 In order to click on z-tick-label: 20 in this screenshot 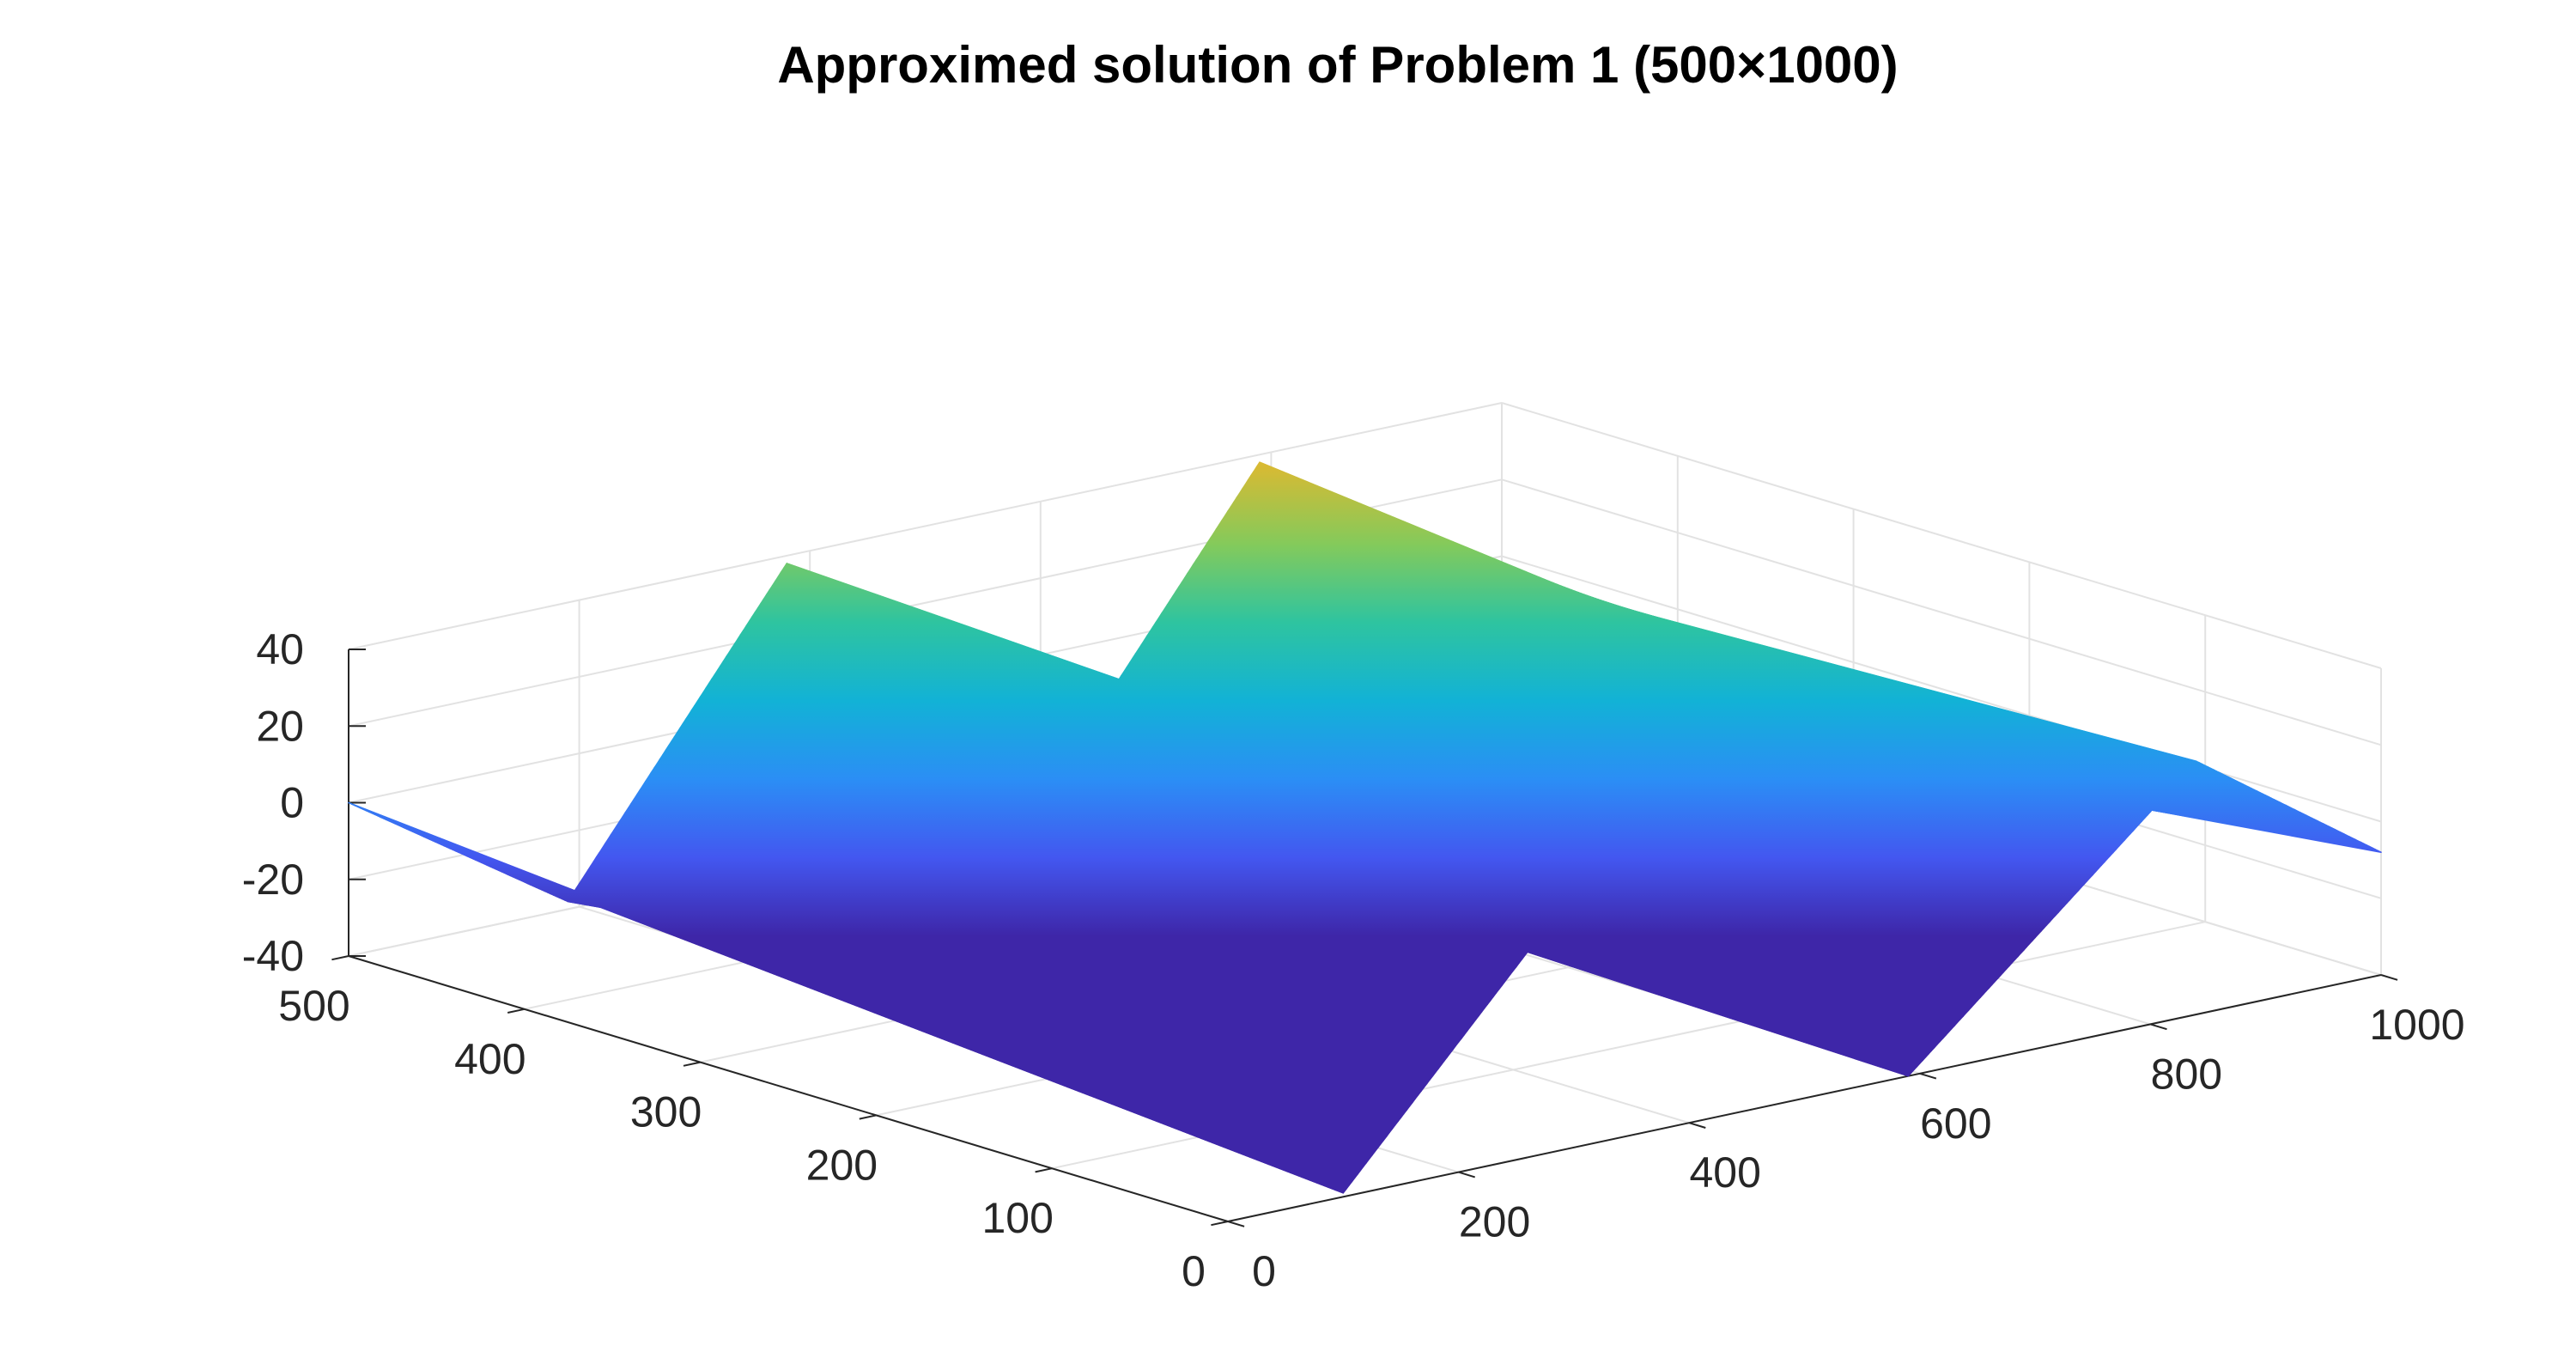, I will do `click(280, 726)`.